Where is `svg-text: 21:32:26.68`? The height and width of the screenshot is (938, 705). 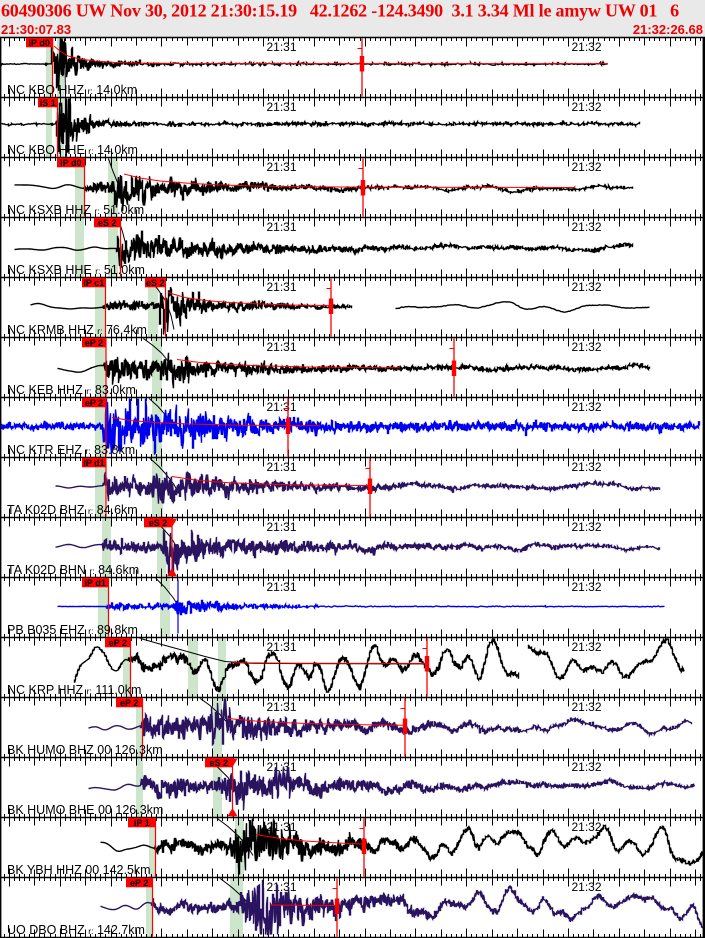
svg-text: 21:32:26.68 is located at coordinates (668, 29).